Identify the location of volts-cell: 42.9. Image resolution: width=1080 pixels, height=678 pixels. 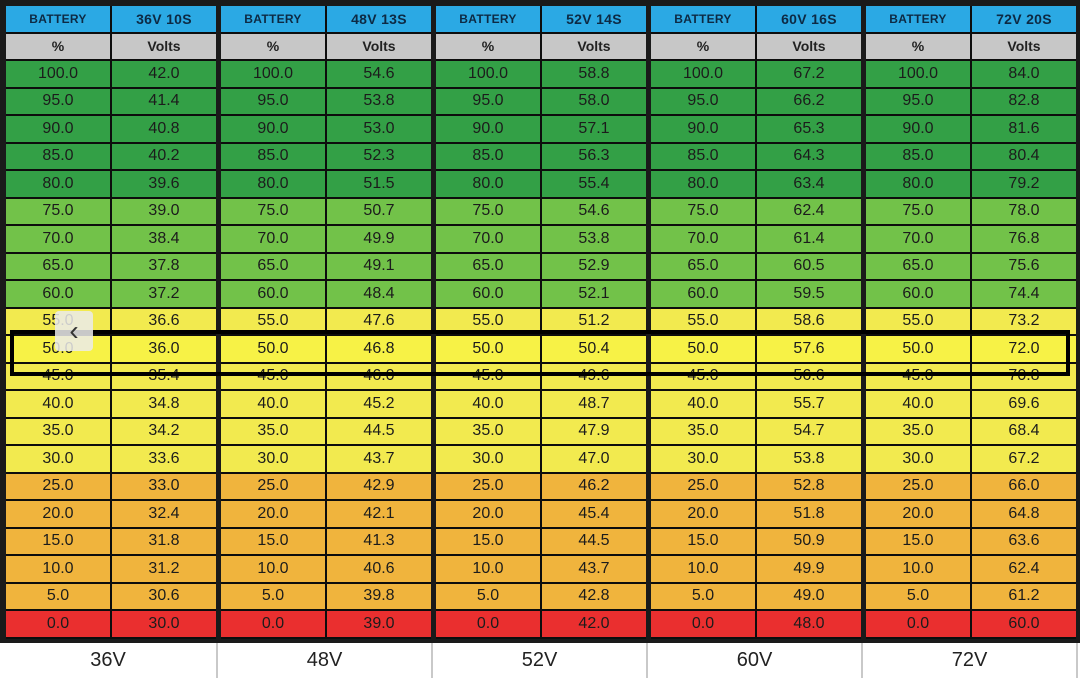
(379, 486).